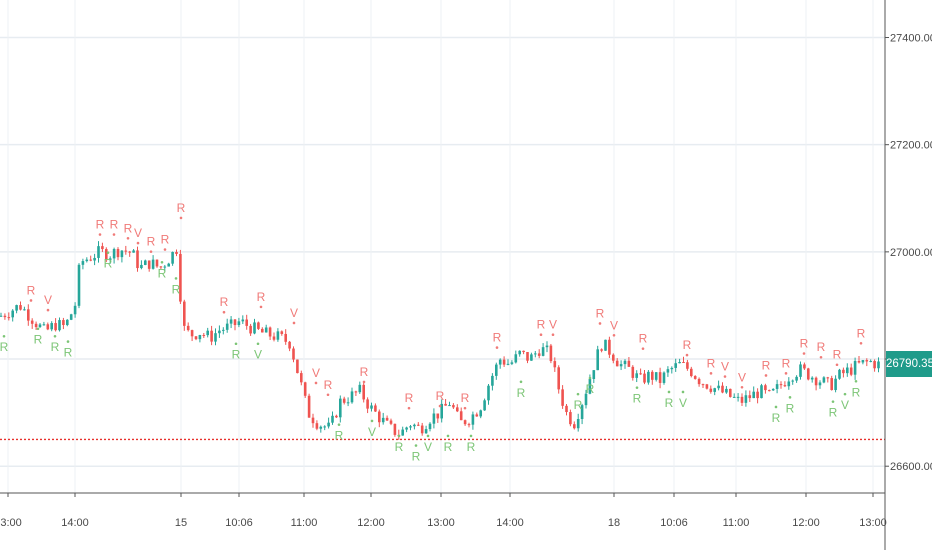 The width and height of the screenshot is (932, 550). What do you see at coordinates (181, 523) in the screenshot?
I see `time-tick-label: 15` at bounding box center [181, 523].